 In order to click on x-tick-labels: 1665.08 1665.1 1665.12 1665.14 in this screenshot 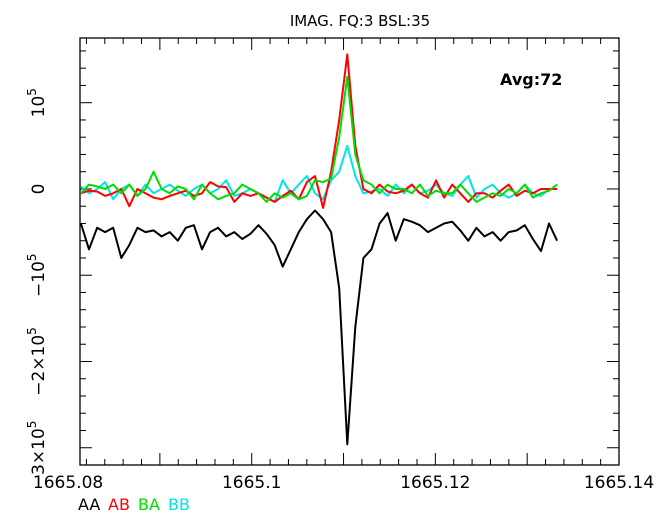, I will do `click(343, 483)`.